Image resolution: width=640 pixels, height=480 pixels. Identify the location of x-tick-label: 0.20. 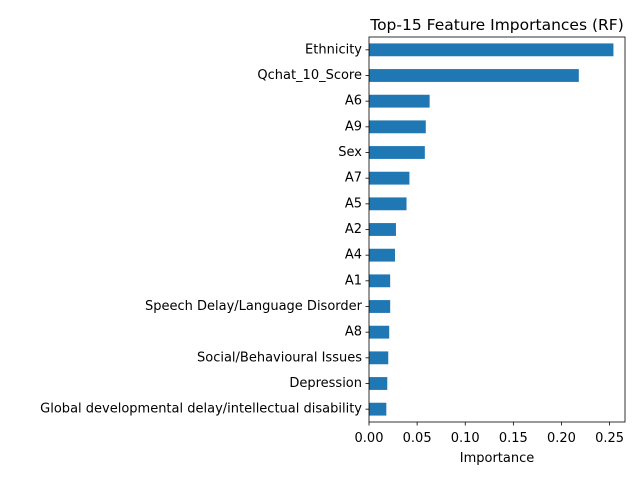
(561, 438).